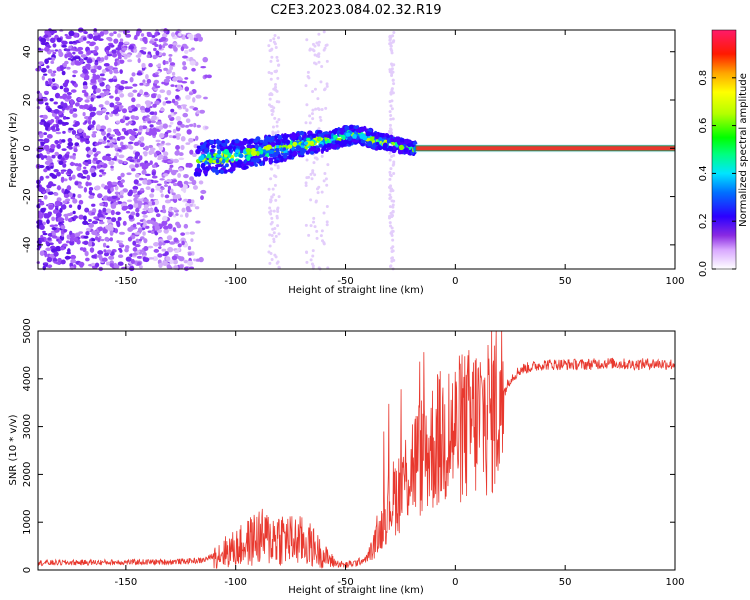  Describe the element at coordinates (27, 378) in the screenshot. I see `snr-y-tick-label: 4000` at that location.